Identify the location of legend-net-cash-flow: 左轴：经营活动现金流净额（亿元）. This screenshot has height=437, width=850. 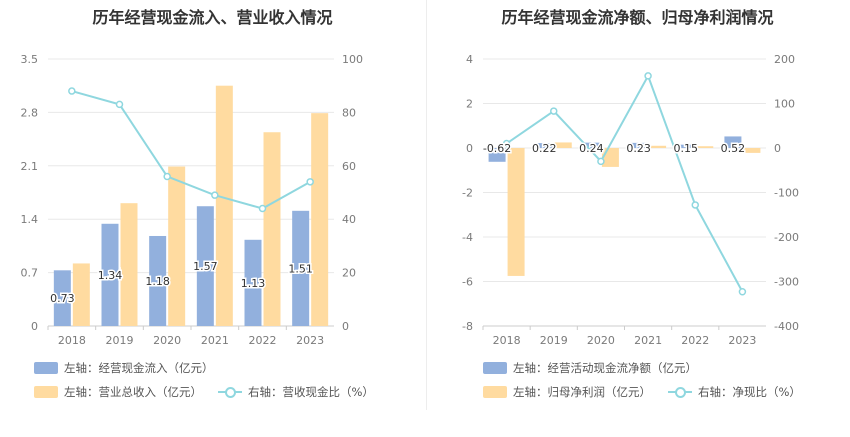
(590, 368).